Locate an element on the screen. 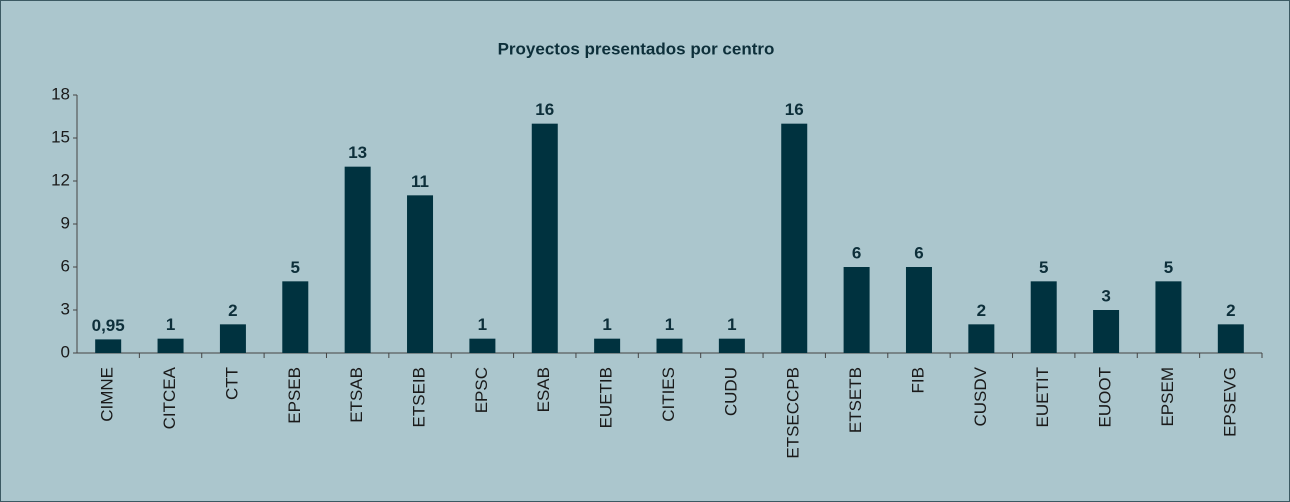 Image resolution: width=1290 pixels, height=502 pixels. x-tick-label: EPSC is located at coordinates (481, 390).